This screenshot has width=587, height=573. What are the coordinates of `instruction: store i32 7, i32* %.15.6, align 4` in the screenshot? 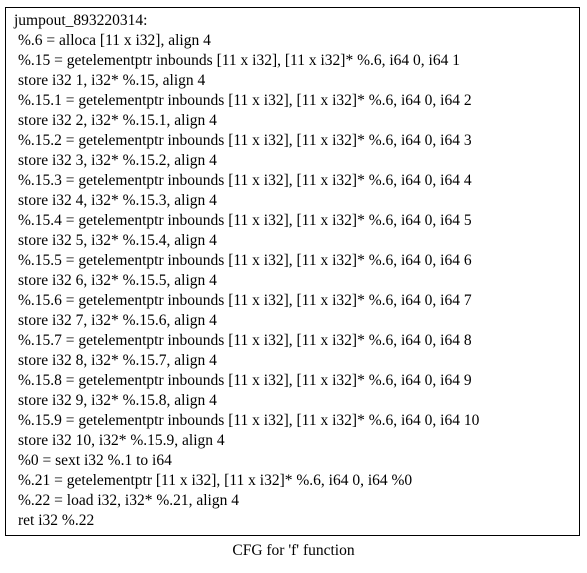 It's located at (117, 320).